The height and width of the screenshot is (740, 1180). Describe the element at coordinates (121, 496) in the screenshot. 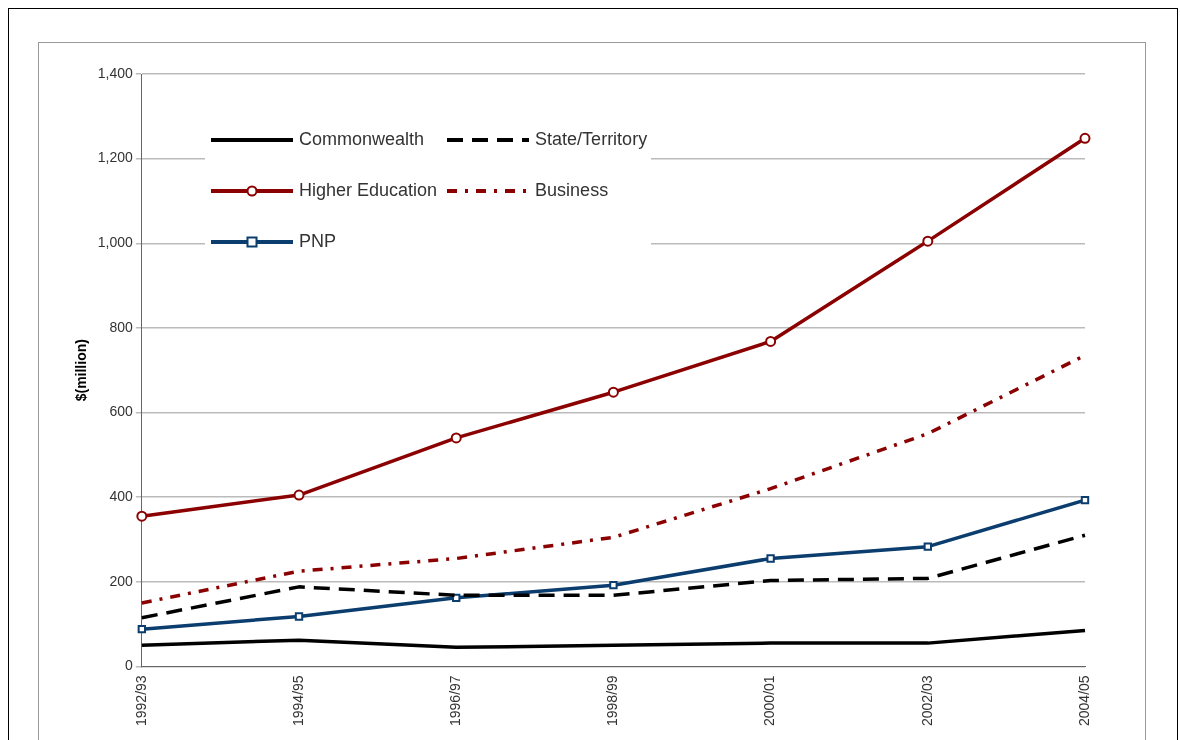

I see `y-tick-label: 400` at that location.